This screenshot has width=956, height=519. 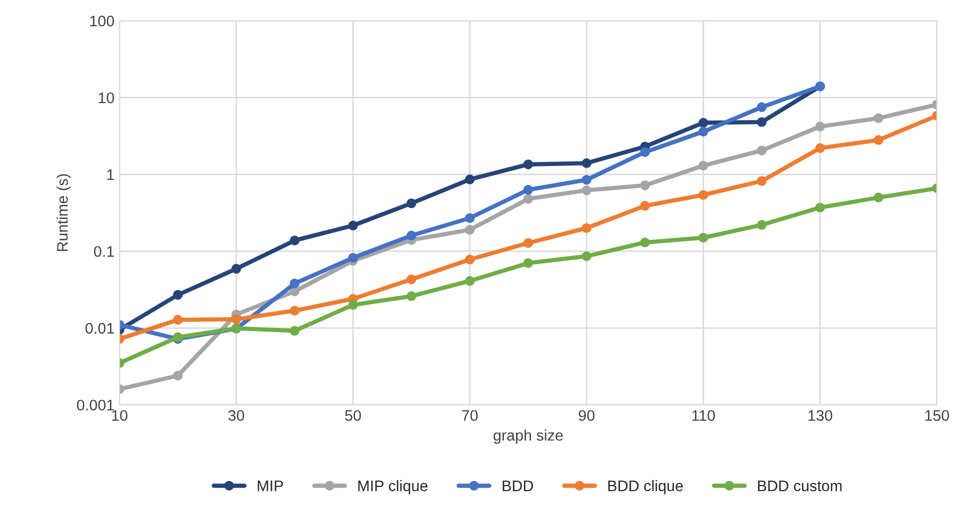 What do you see at coordinates (820, 415) in the screenshot?
I see `x-tick-label: 130` at bounding box center [820, 415].